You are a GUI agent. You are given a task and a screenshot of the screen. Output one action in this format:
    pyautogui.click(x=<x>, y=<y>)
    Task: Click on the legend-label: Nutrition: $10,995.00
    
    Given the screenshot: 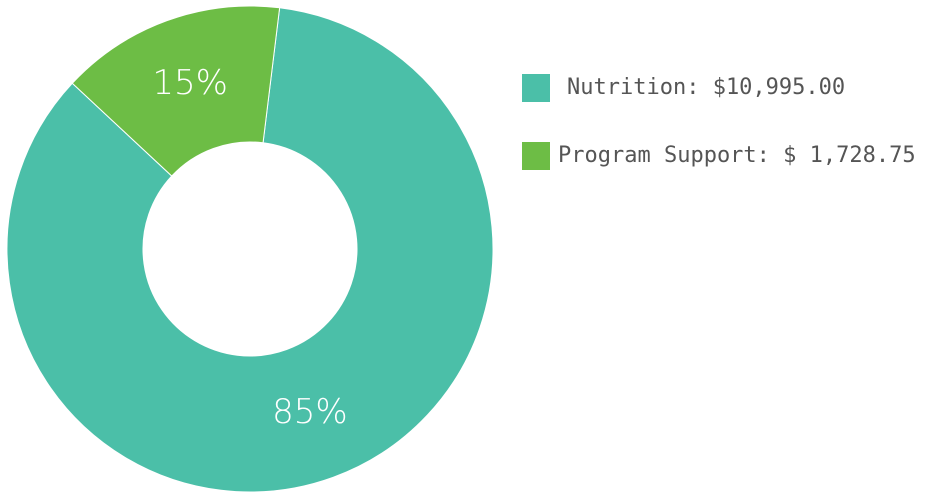 What is the action you would take?
    pyautogui.click(x=706, y=87)
    